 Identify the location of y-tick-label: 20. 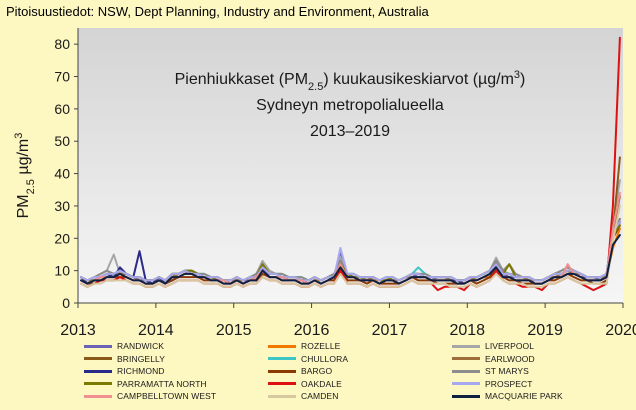
(62, 238).